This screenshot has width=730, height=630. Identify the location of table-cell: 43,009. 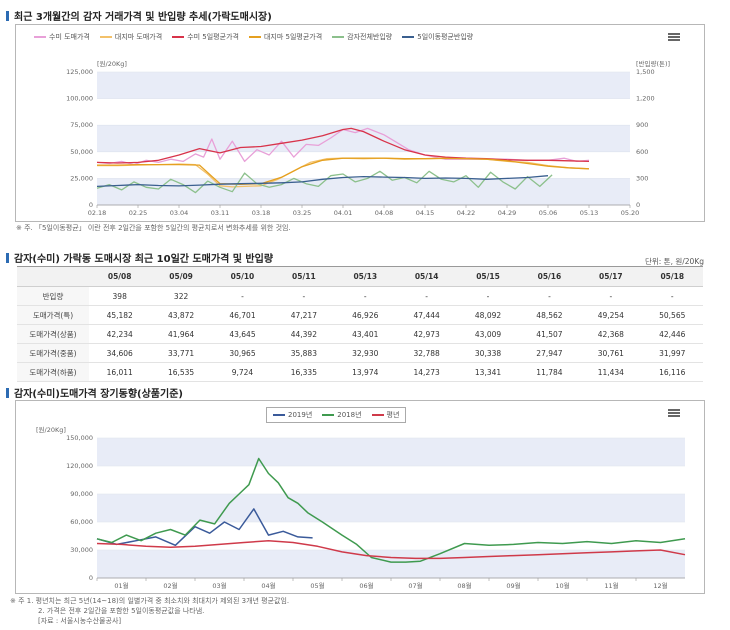
(488, 334).